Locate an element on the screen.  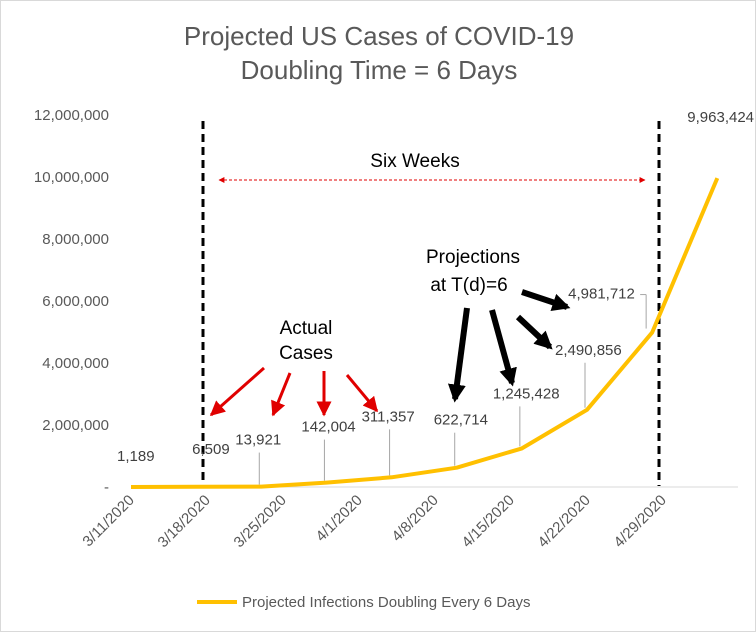
x-tick-label: 4/1/2020 is located at coordinates (339, 518).